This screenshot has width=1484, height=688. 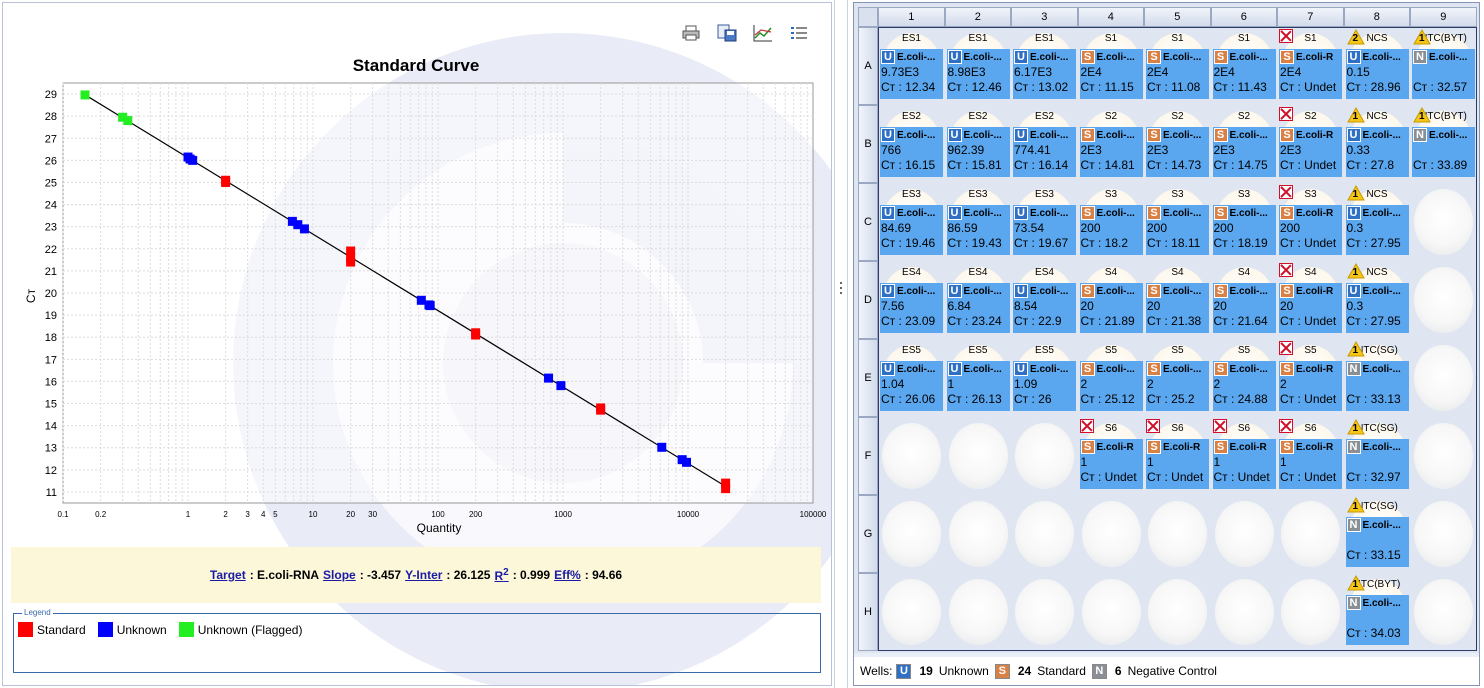 What do you see at coordinates (1377, 534) in the screenshot?
I see `plate-well: NTC(SG) N E.coli-... Cт : 33.15 1` at bounding box center [1377, 534].